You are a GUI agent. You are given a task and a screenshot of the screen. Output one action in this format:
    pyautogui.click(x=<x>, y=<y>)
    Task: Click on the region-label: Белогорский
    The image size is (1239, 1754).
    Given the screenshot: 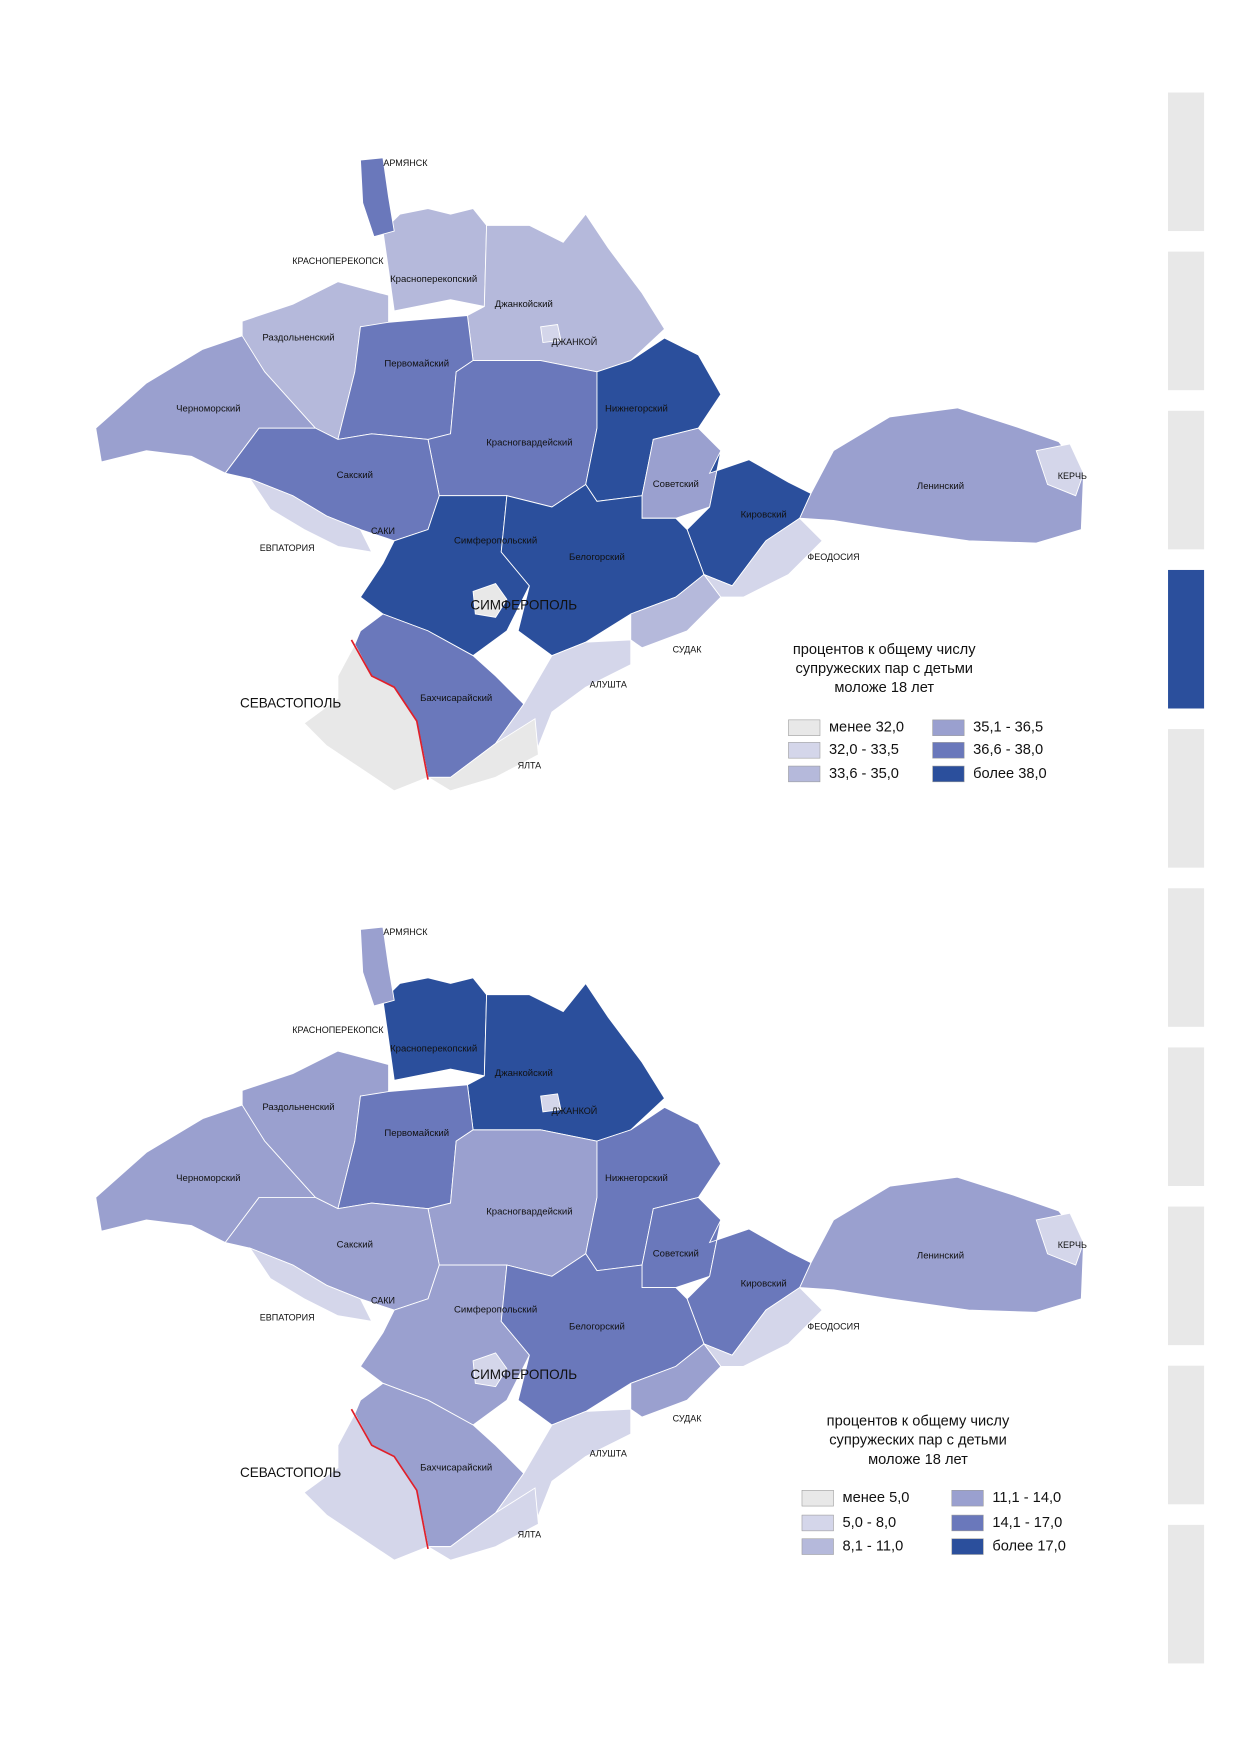 What is the action you would take?
    pyautogui.click(x=597, y=1327)
    